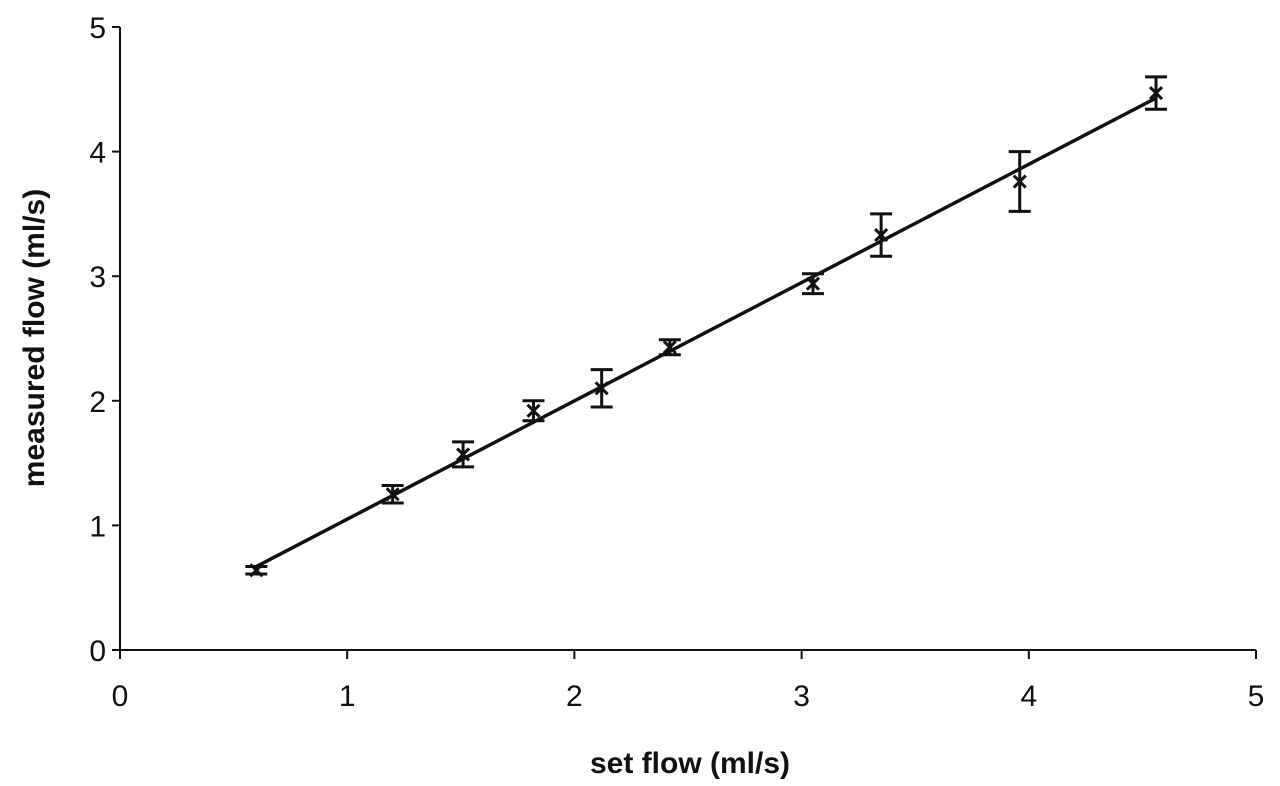 The height and width of the screenshot is (786, 1280). Describe the element at coordinates (97, 277) in the screenshot. I see `y-tick-label: 3` at that location.